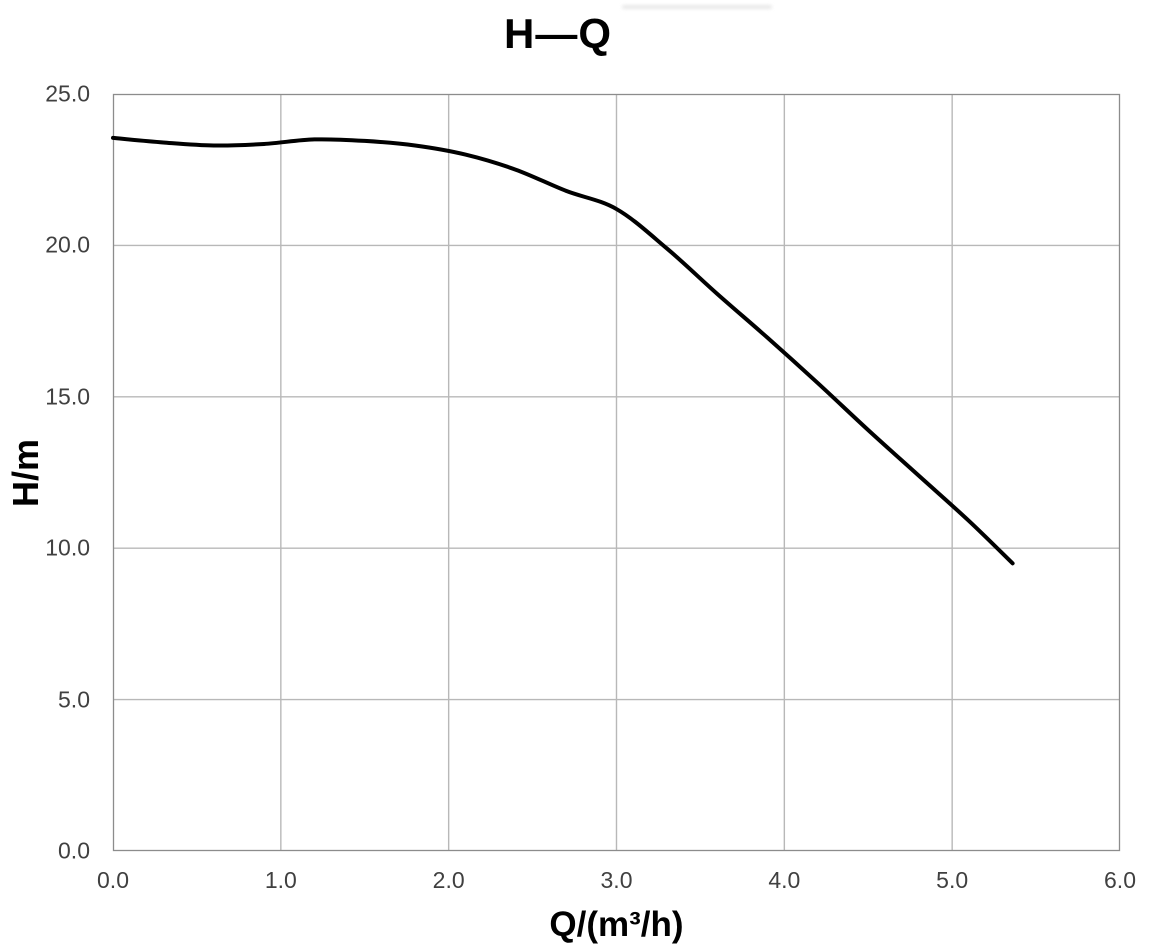 Image resolution: width=1161 pixels, height=950 pixels. What do you see at coordinates (280, 880) in the screenshot?
I see `x-tick-label: 1.0` at bounding box center [280, 880].